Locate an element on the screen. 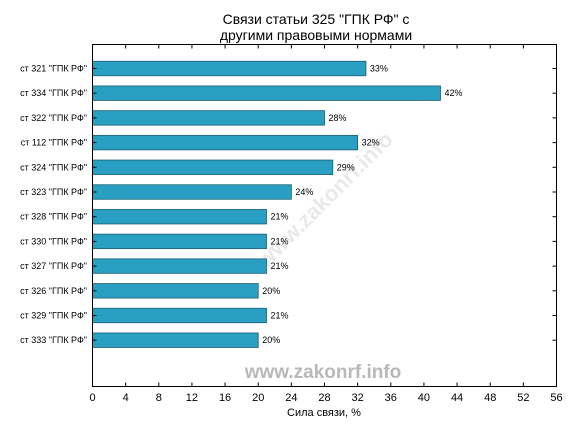 The width and height of the screenshot is (576, 432). x-tick-label-10: 40 is located at coordinates (424, 398).